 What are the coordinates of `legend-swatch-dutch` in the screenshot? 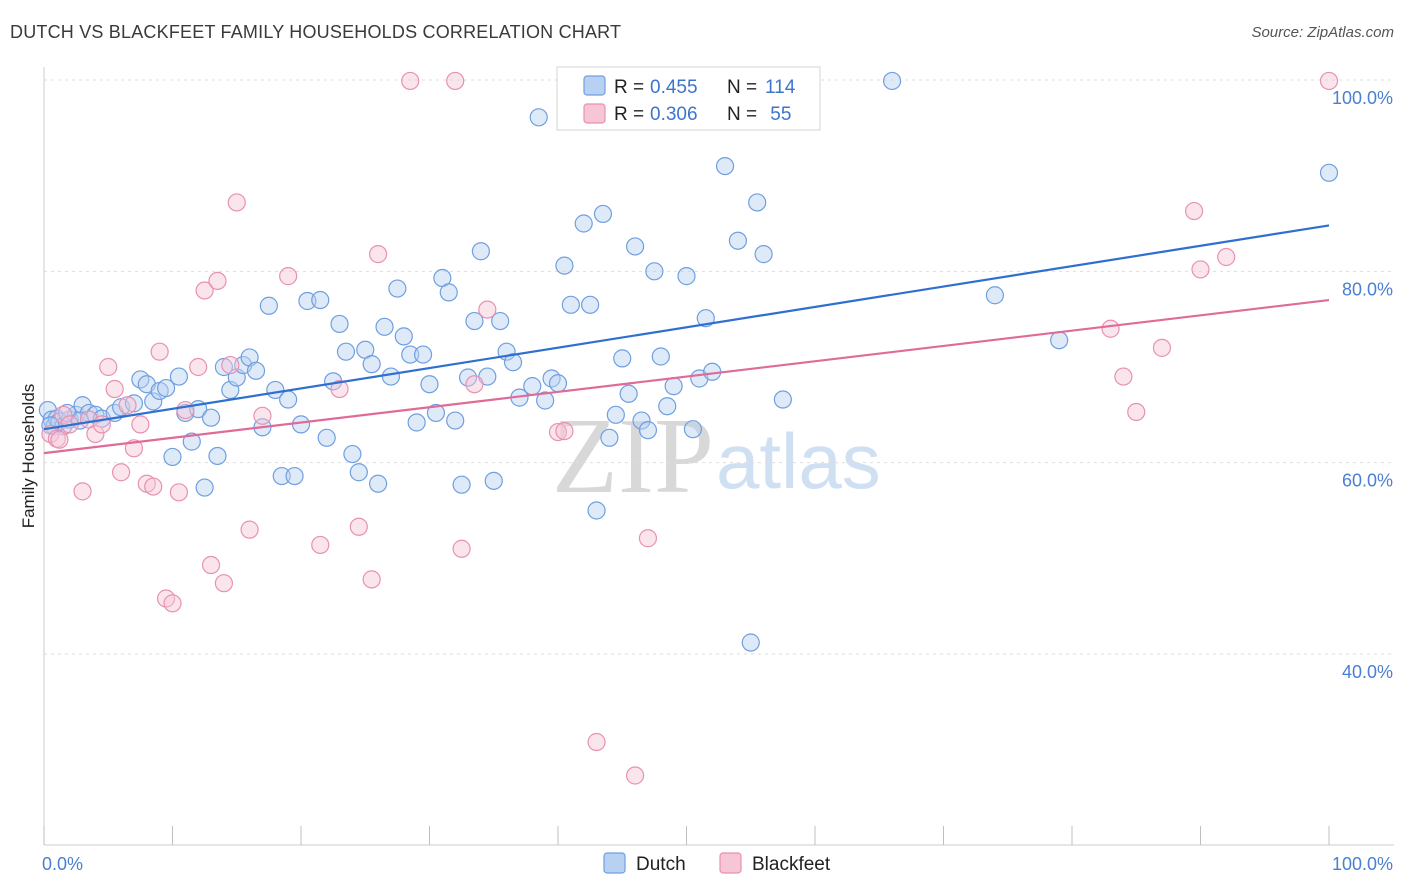 It's located at (594, 85).